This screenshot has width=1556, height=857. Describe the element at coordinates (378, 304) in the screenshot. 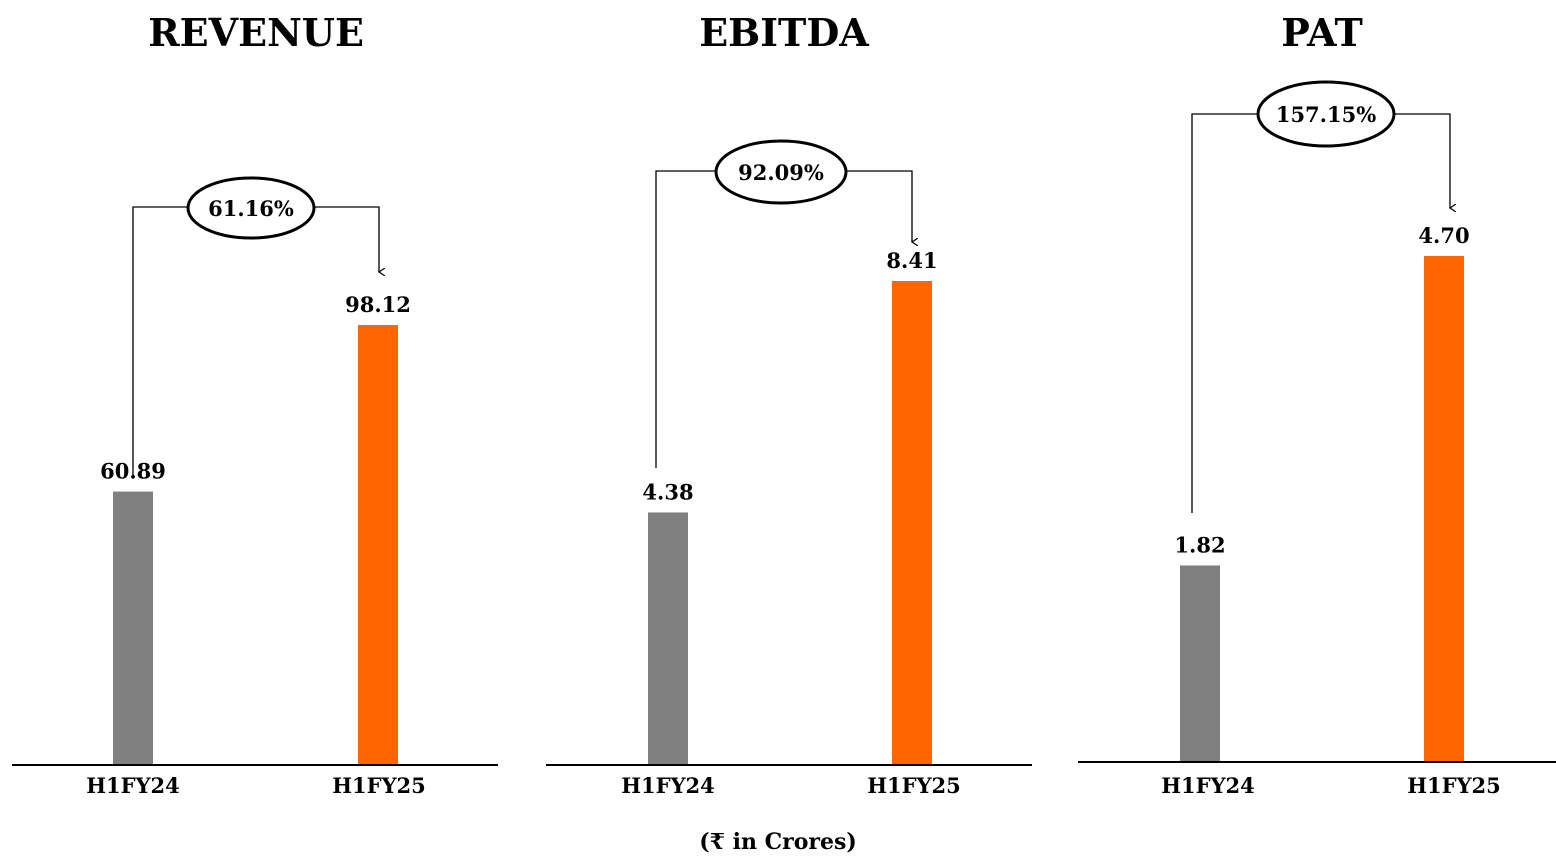

I see `data-label: 98.12` at that location.